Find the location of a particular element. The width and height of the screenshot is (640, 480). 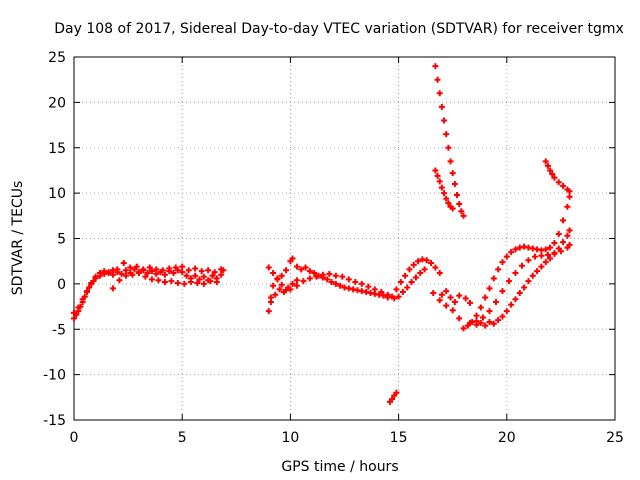

y-tick-label: 10 is located at coordinates (57, 194).